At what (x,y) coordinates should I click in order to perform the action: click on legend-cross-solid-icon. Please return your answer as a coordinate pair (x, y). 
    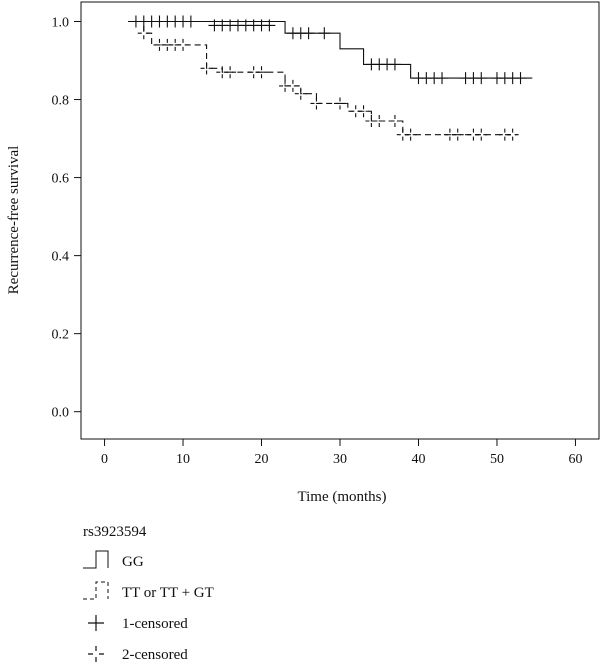
    Looking at the image, I should click on (96, 623).